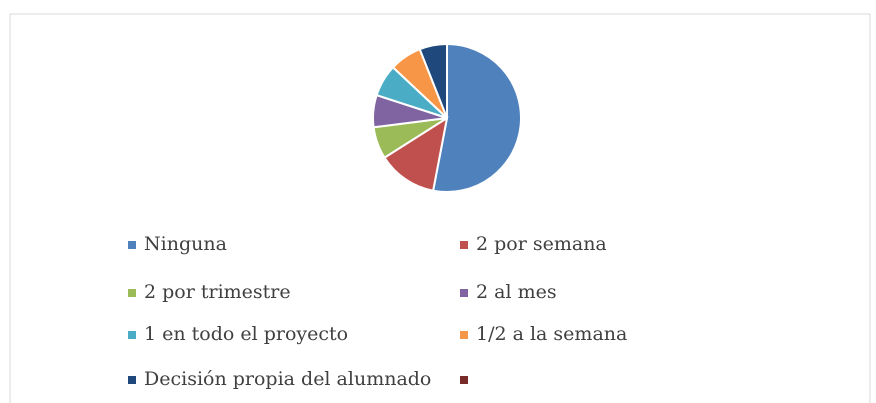  What do you see at coordinates (516, 292) in the screenshot?
I see `legend-label: 2 al mes` at bounding box center [516, 292].